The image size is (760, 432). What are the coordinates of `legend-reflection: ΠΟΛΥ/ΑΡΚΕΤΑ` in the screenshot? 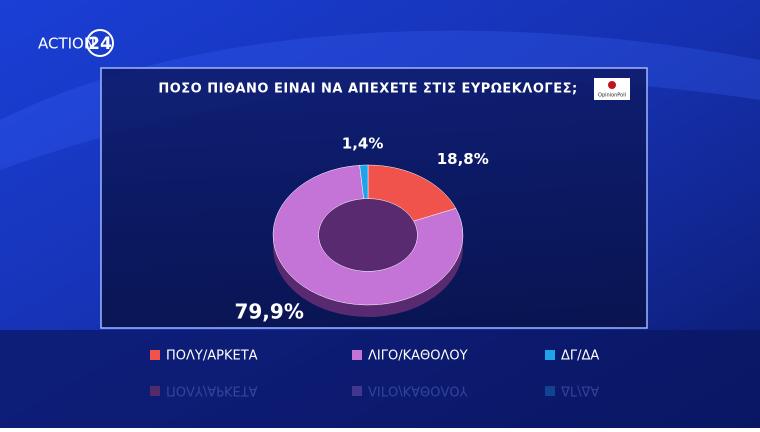 It's located at (204, 390).